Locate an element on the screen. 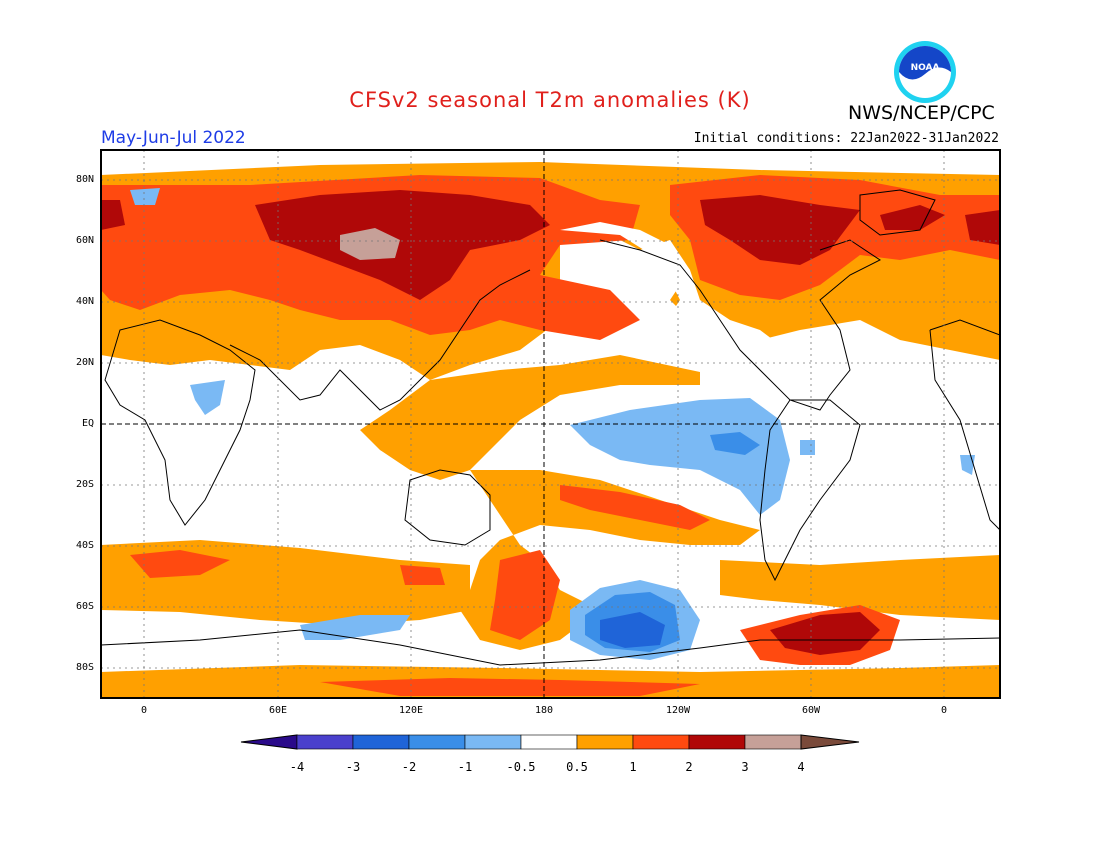 The image size is (1100, 850). lon-label-60w: 60W is located at coordinates (811, 710).